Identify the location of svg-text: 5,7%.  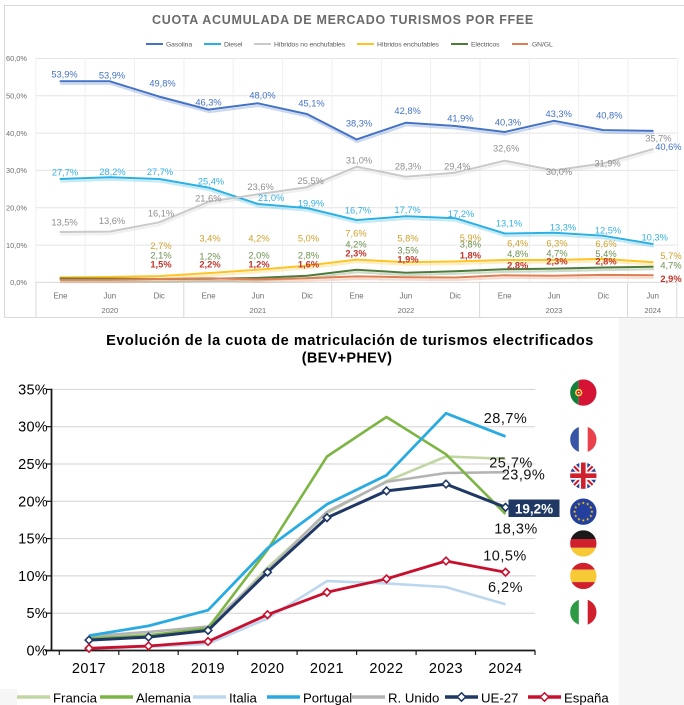
(670, 256).